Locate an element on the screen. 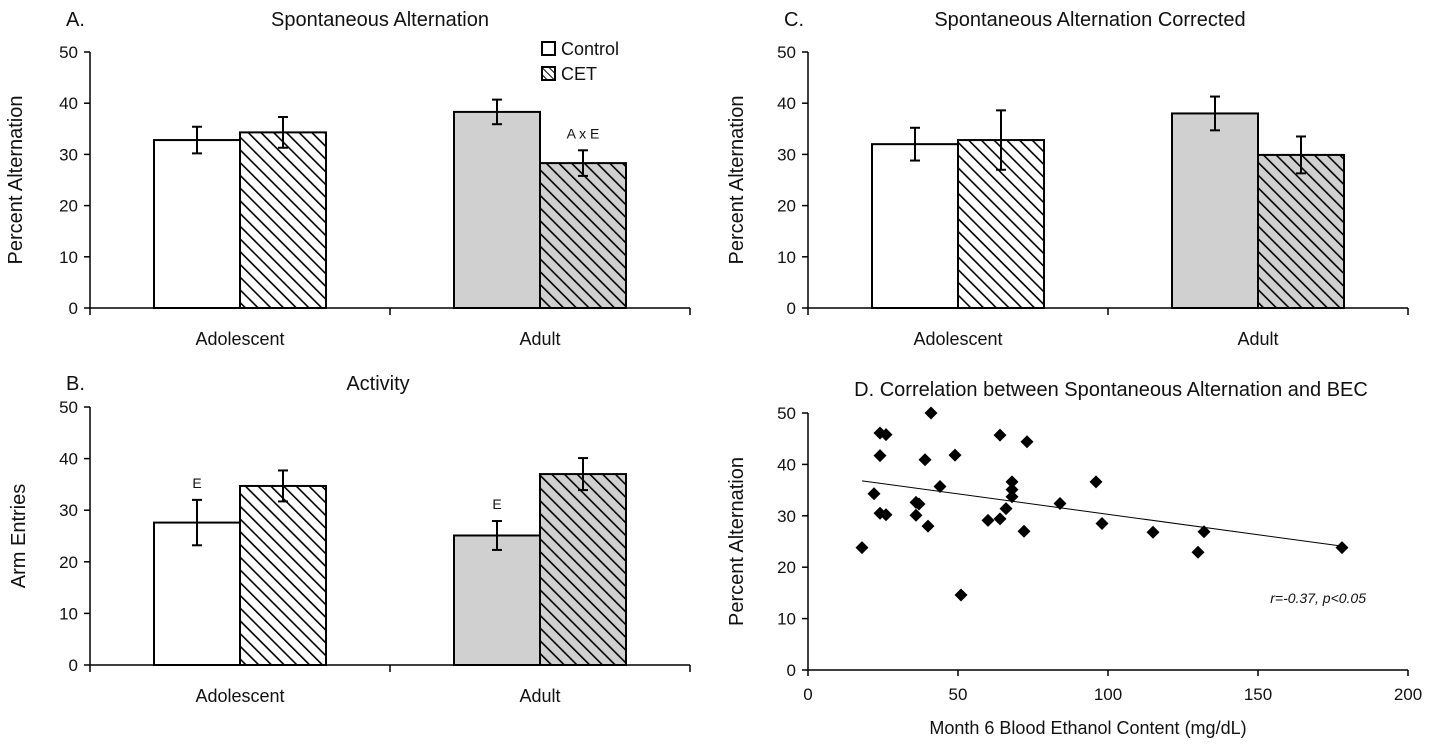 The image size is (1443, 747). x-tick-label: 150 is located at coordinates (1258, 694).